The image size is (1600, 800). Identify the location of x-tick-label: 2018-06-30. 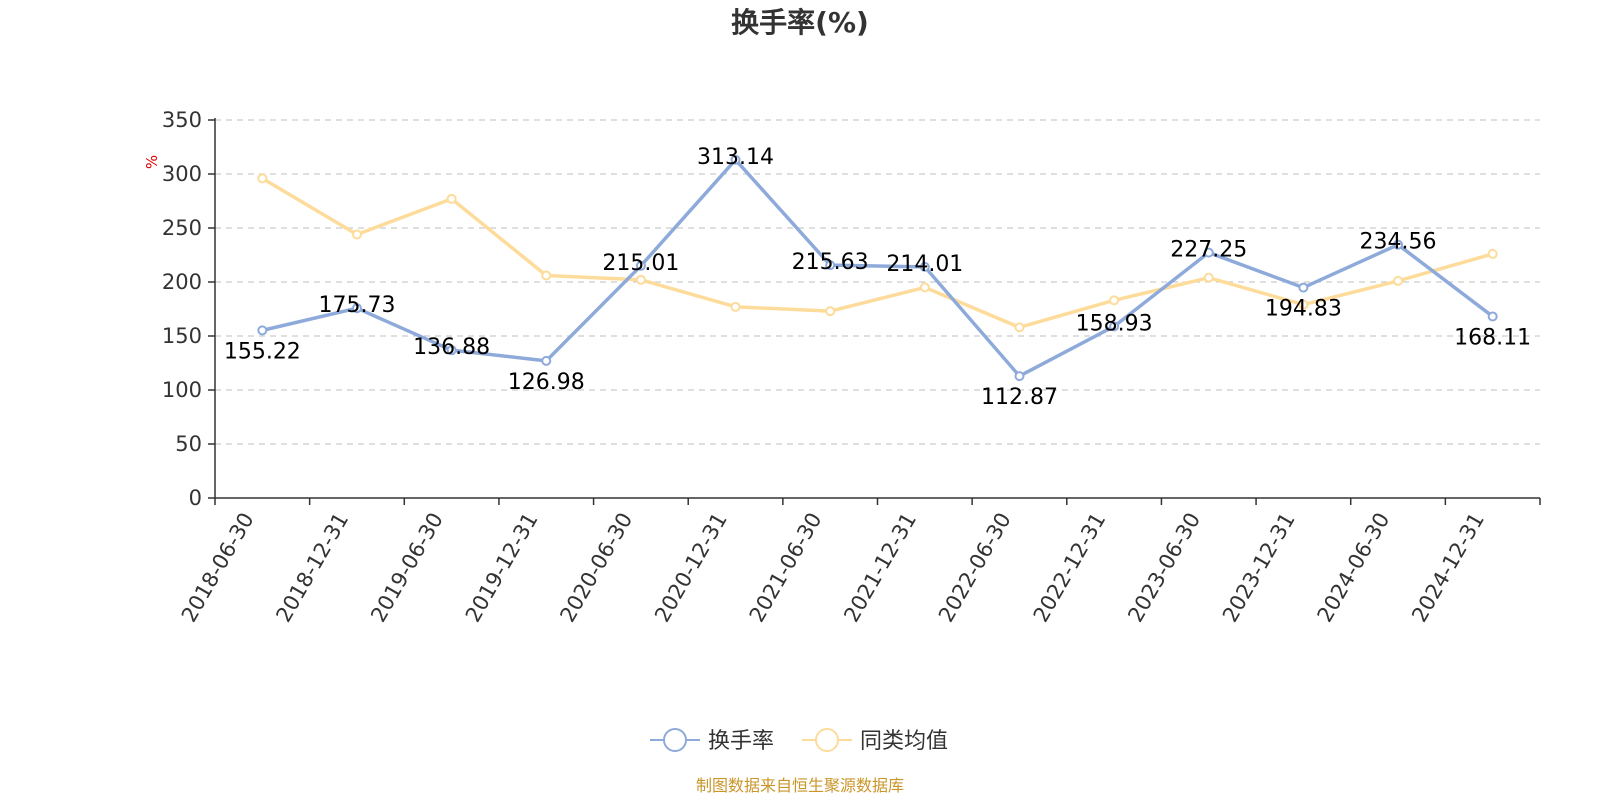
(218, 568).